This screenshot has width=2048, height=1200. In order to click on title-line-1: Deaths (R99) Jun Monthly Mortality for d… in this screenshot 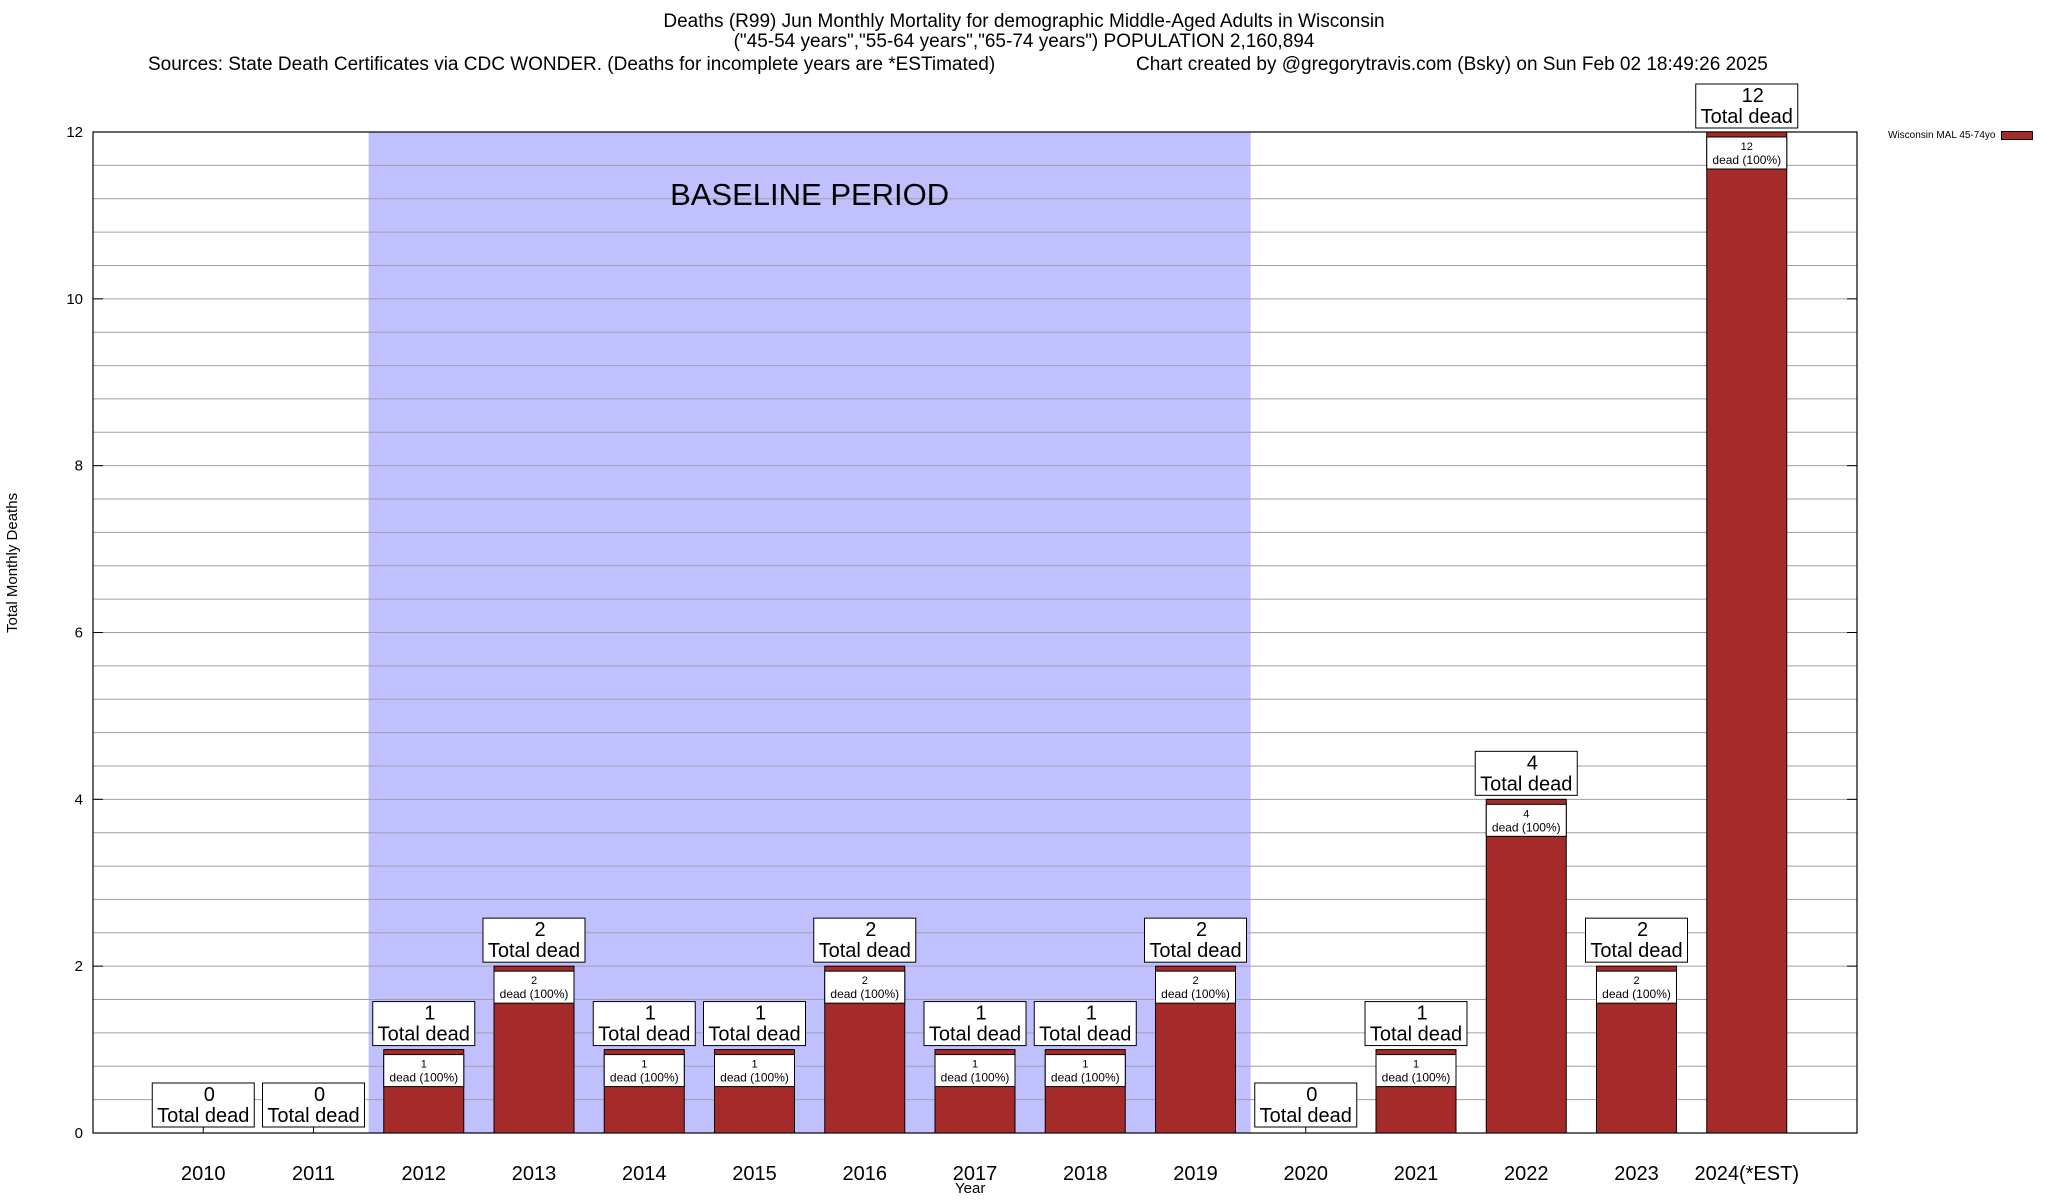, I will do `click(1024, 21)`.